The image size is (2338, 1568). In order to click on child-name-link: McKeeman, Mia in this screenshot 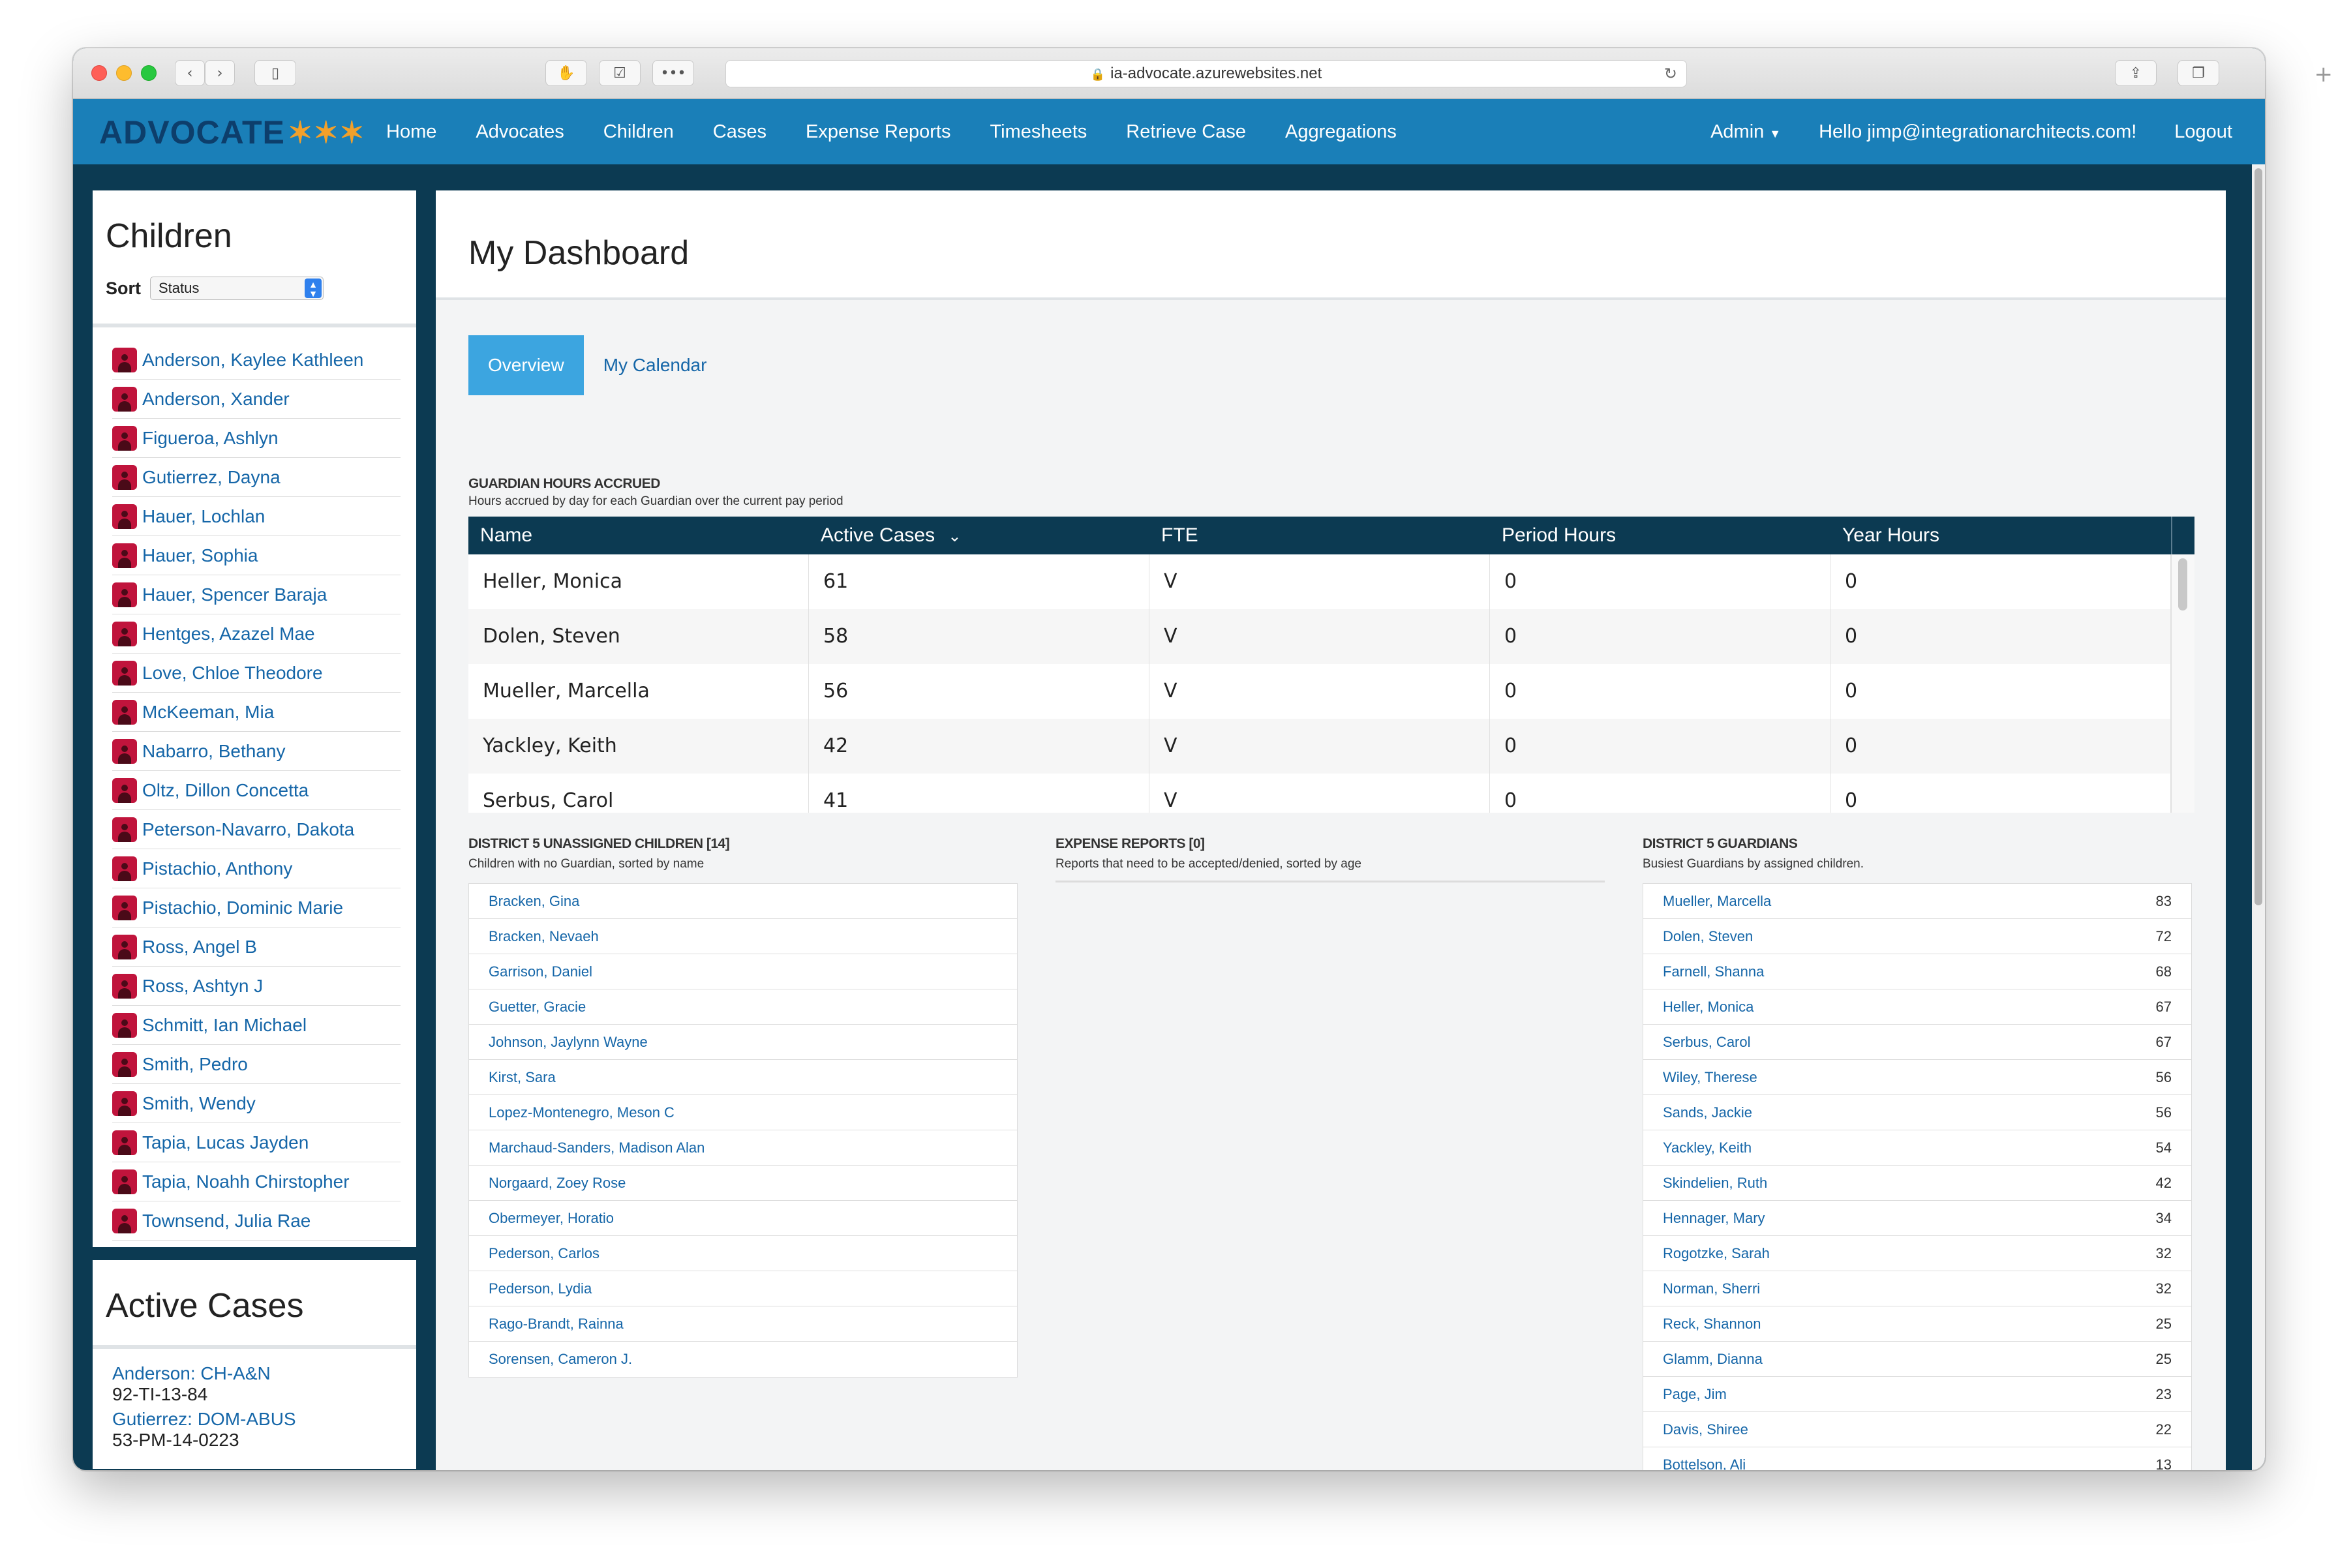, I will do `click(208, 711)`.